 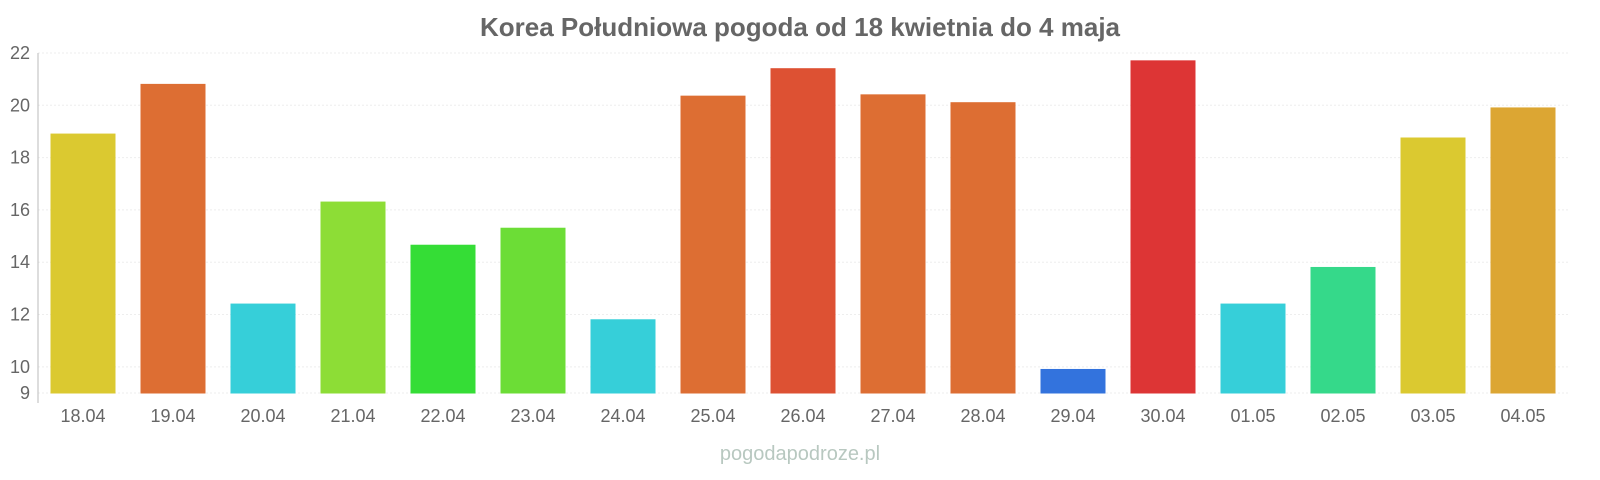 What do you see at coordinates (1162, 416) in the screenshot?
I see `x-tick-label: 30.04` at bounding box center [1162, 416].